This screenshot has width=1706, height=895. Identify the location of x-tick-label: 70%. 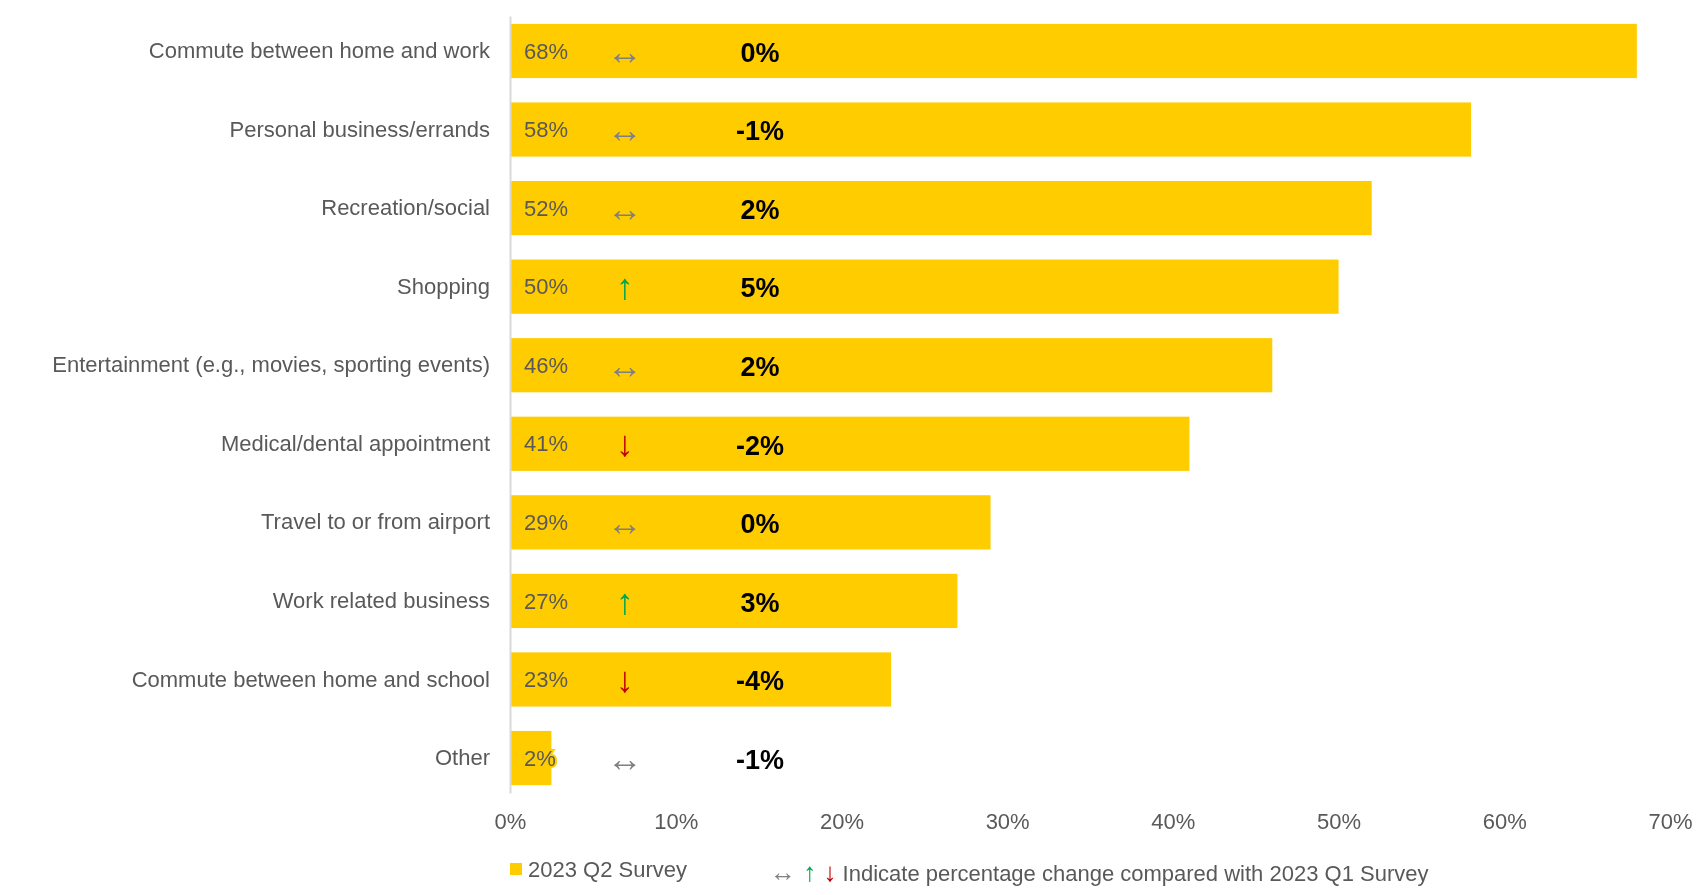
(1670, 821).